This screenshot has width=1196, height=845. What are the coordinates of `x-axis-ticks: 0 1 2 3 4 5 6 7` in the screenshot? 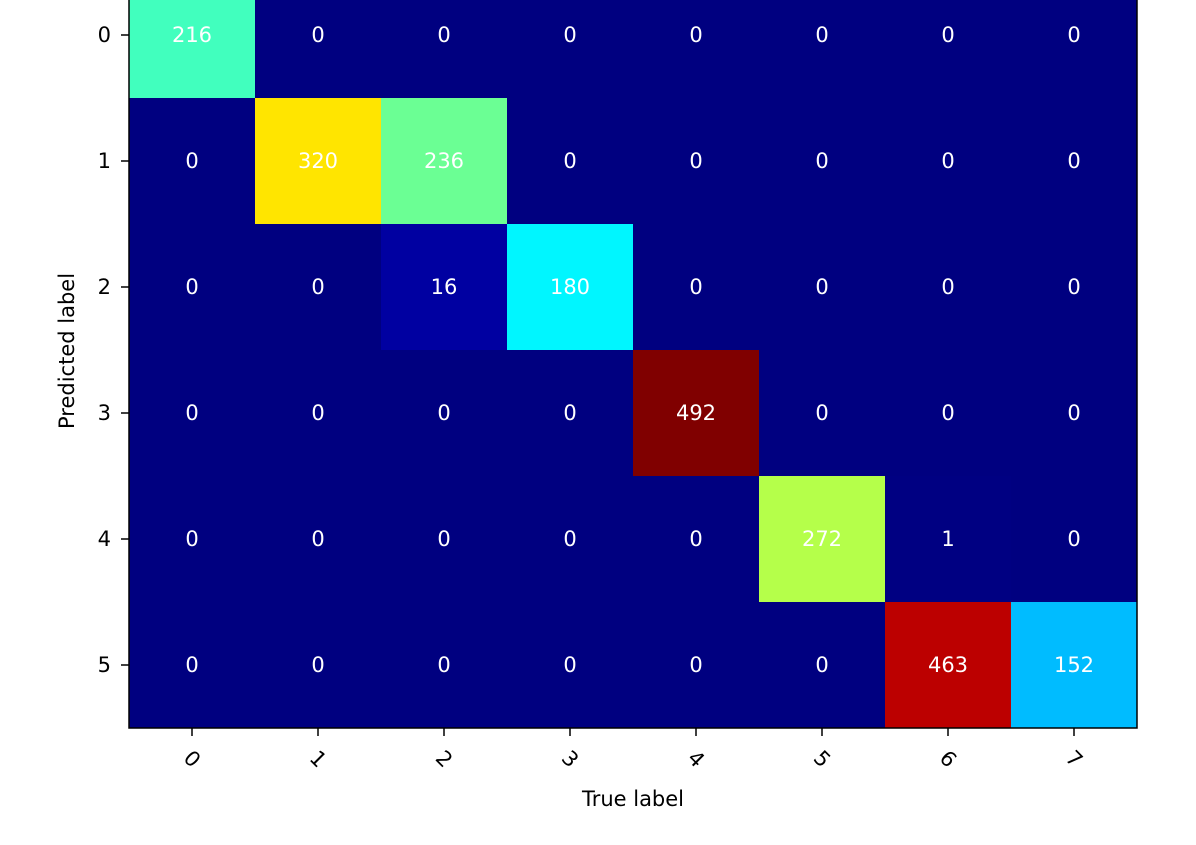 It's located at (633, 750).